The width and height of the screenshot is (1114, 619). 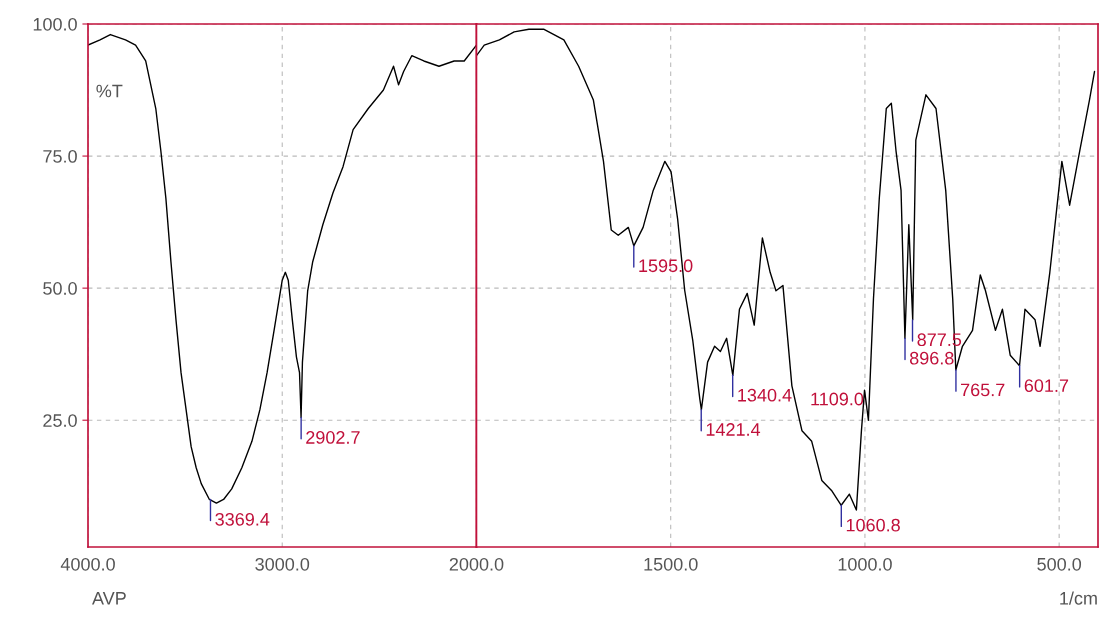 I want to click on y-axis-title: %T, so click(x=109, y=91).